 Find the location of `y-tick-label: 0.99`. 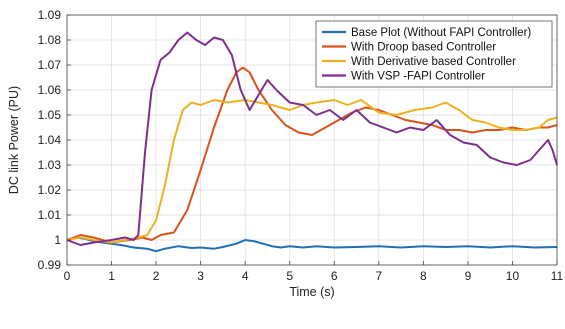

y-tick-label: 0.99 is located at coordinates (50, 265).